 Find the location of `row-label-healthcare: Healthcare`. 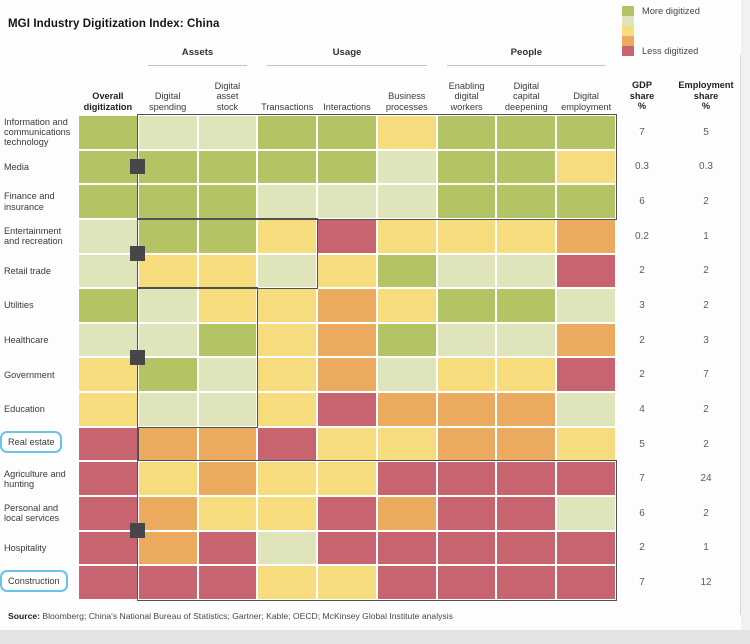

row-label-healthcare: Healthcare is located at coordinates (26, 340).